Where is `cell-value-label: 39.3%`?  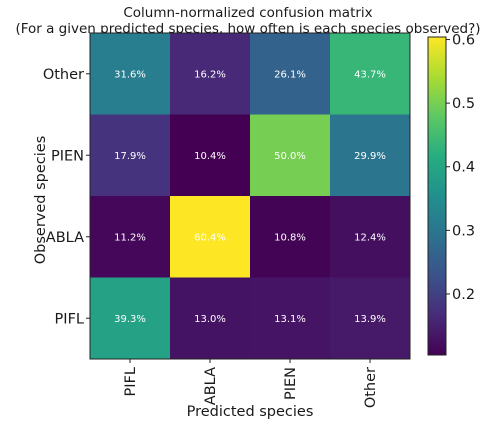 cell-value-label: 39.3% is located at coordinates (130, 319).